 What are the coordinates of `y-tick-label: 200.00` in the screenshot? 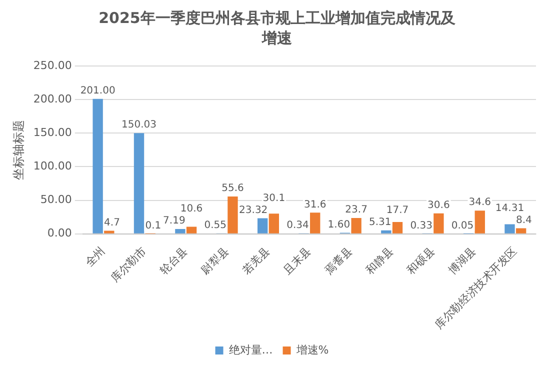 It's located at (52, 99).